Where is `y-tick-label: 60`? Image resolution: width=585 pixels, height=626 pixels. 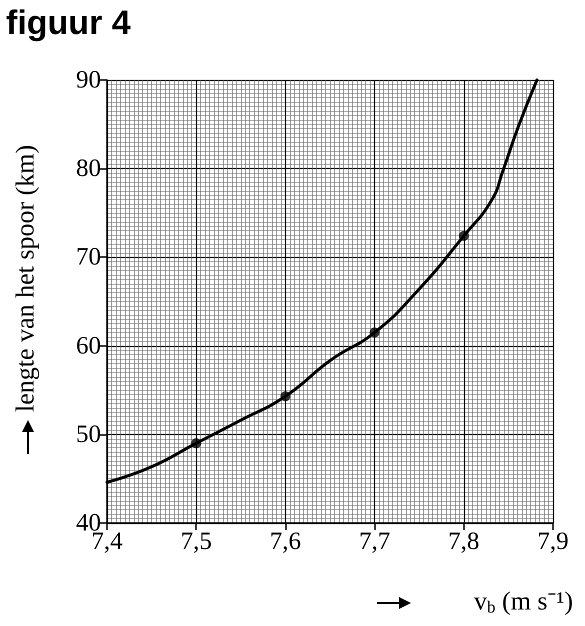
y-tick-label: 60 is located at coordinates (88, 346).